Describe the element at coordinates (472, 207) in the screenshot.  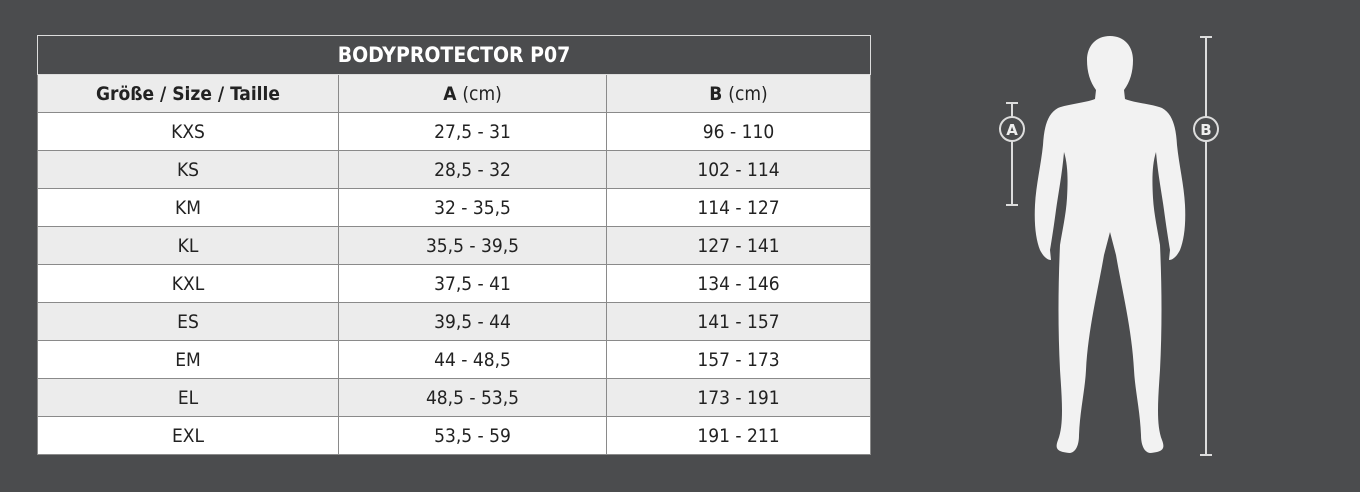
I see `cell-a: 32 - 35,5` at that location.